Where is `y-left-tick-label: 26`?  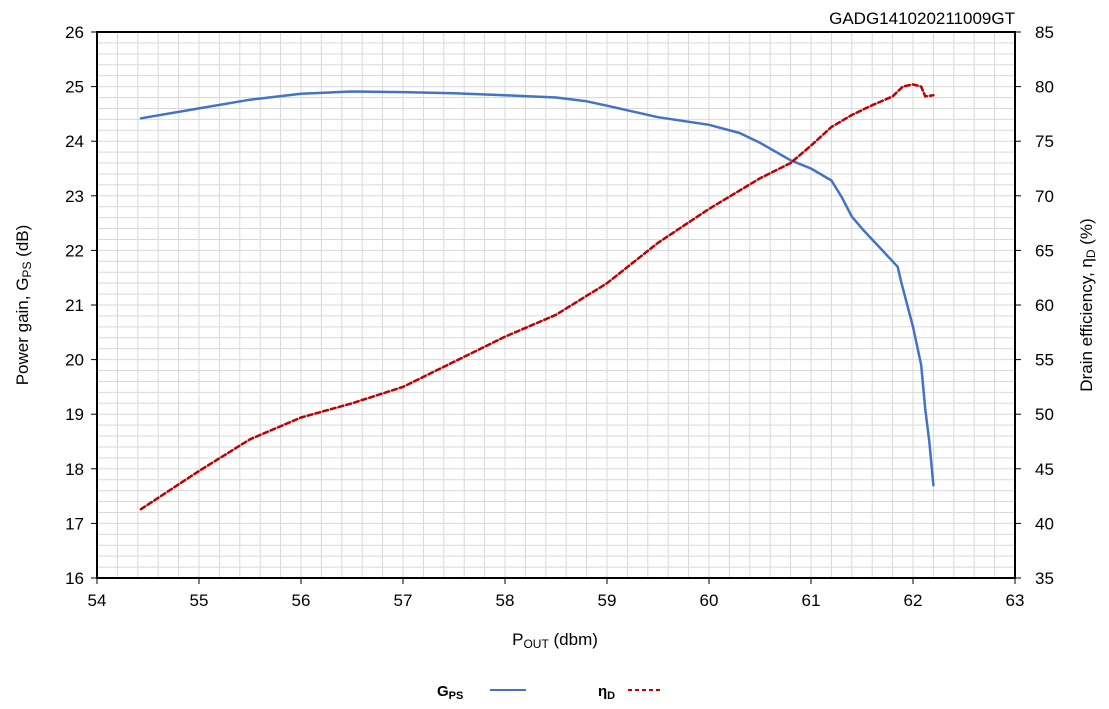
y-left-tick-label: 26 is located at coordinates (74, 32).